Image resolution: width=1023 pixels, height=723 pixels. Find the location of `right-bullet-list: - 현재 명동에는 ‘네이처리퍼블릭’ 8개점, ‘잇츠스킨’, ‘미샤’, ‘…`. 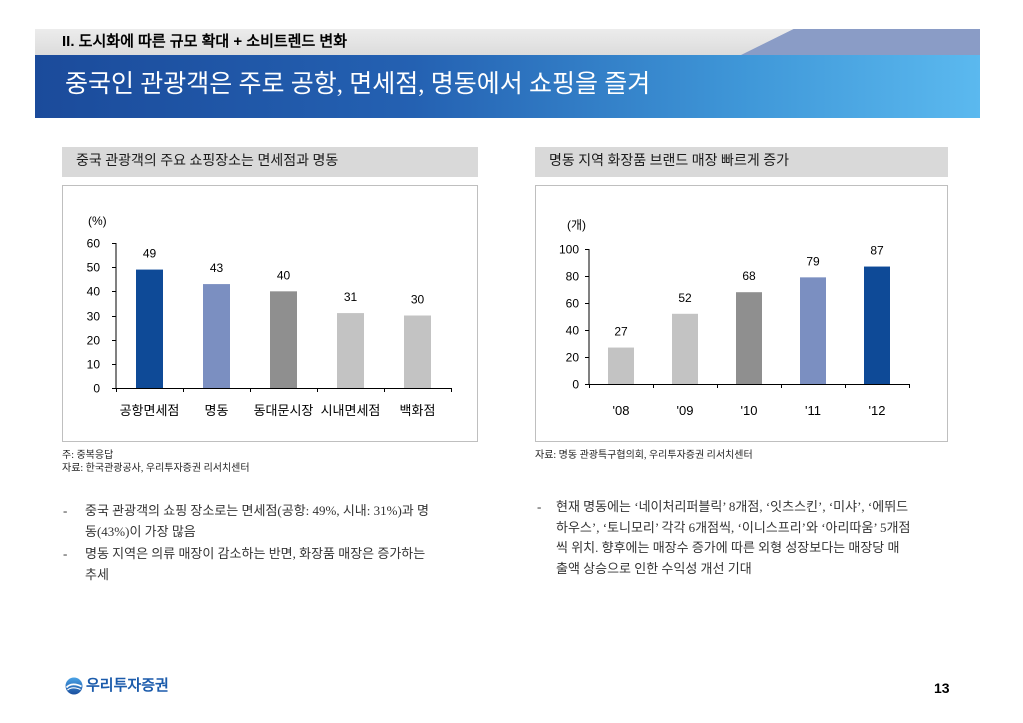

right-bullet-list: - 현재 명동에는 ‘네이처리퍼블릭’ 8개점, ‘잇츠스킨’, ‘미샤’, ‘… is located at coordinates (752, 538).